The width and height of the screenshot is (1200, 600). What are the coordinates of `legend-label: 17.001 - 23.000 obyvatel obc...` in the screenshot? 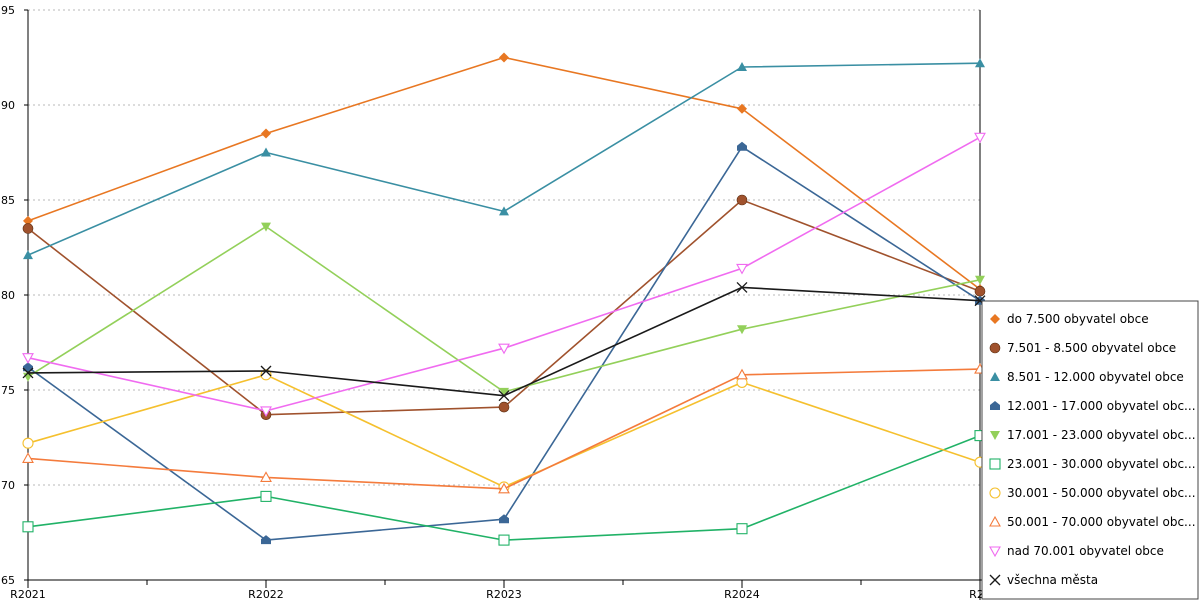 It's located at (1101, 435).